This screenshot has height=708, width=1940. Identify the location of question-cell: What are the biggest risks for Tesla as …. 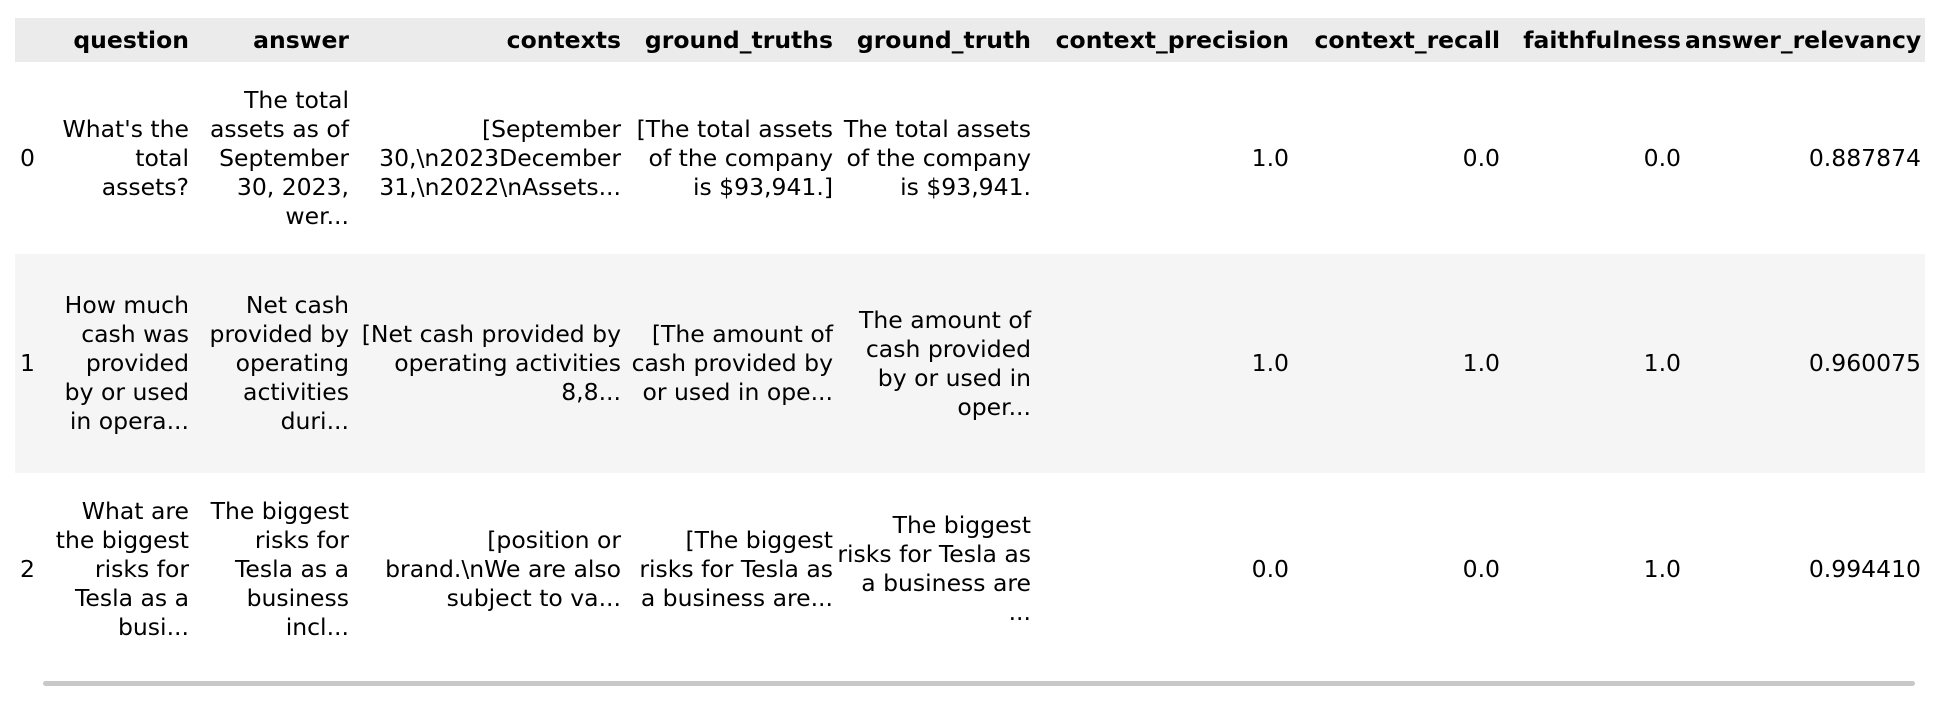
(122, 568).